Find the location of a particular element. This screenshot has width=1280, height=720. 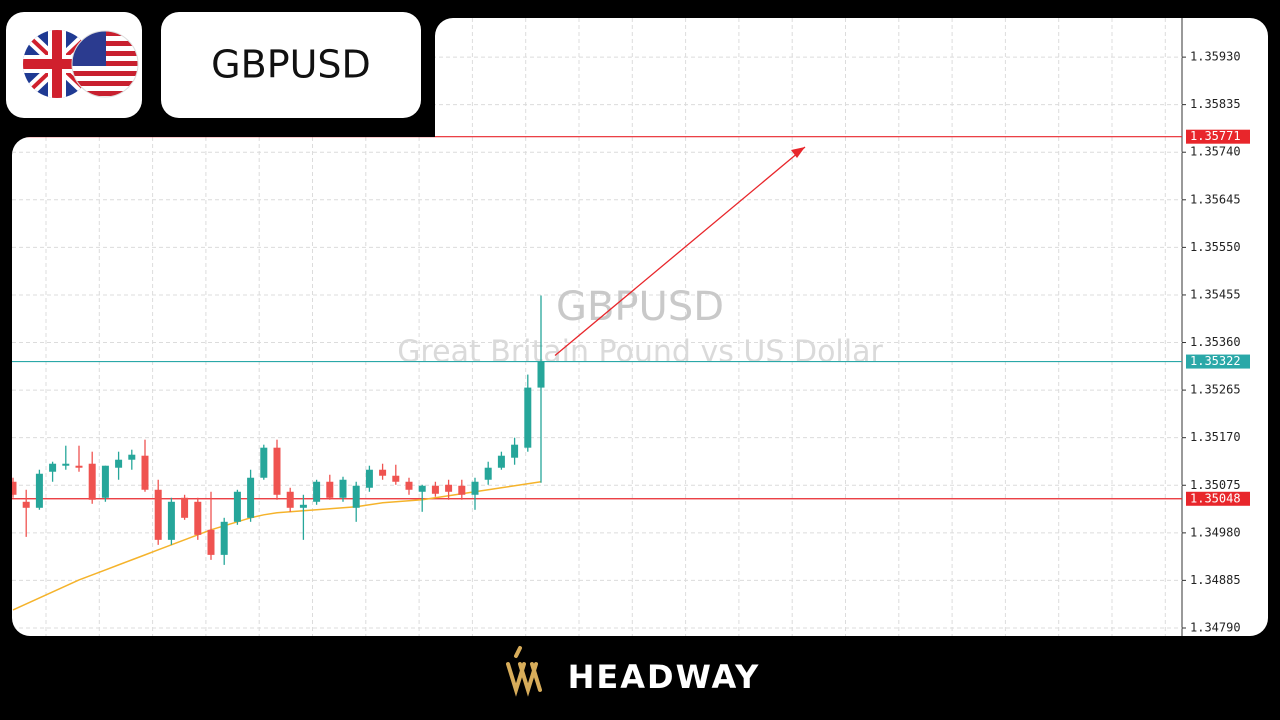

y-tick-label: 1.35265 is located at coordinates (1215, 390).